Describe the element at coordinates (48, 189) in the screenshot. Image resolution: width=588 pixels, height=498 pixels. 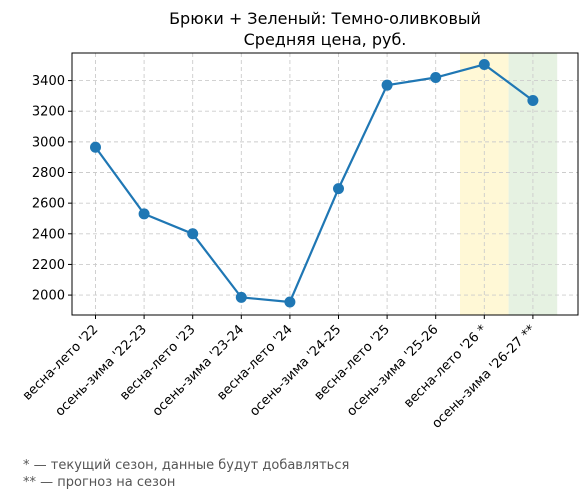
I see `y-tick-labels: 2000 2200 2400 2600 2800 3000 3200 3400` at that location.